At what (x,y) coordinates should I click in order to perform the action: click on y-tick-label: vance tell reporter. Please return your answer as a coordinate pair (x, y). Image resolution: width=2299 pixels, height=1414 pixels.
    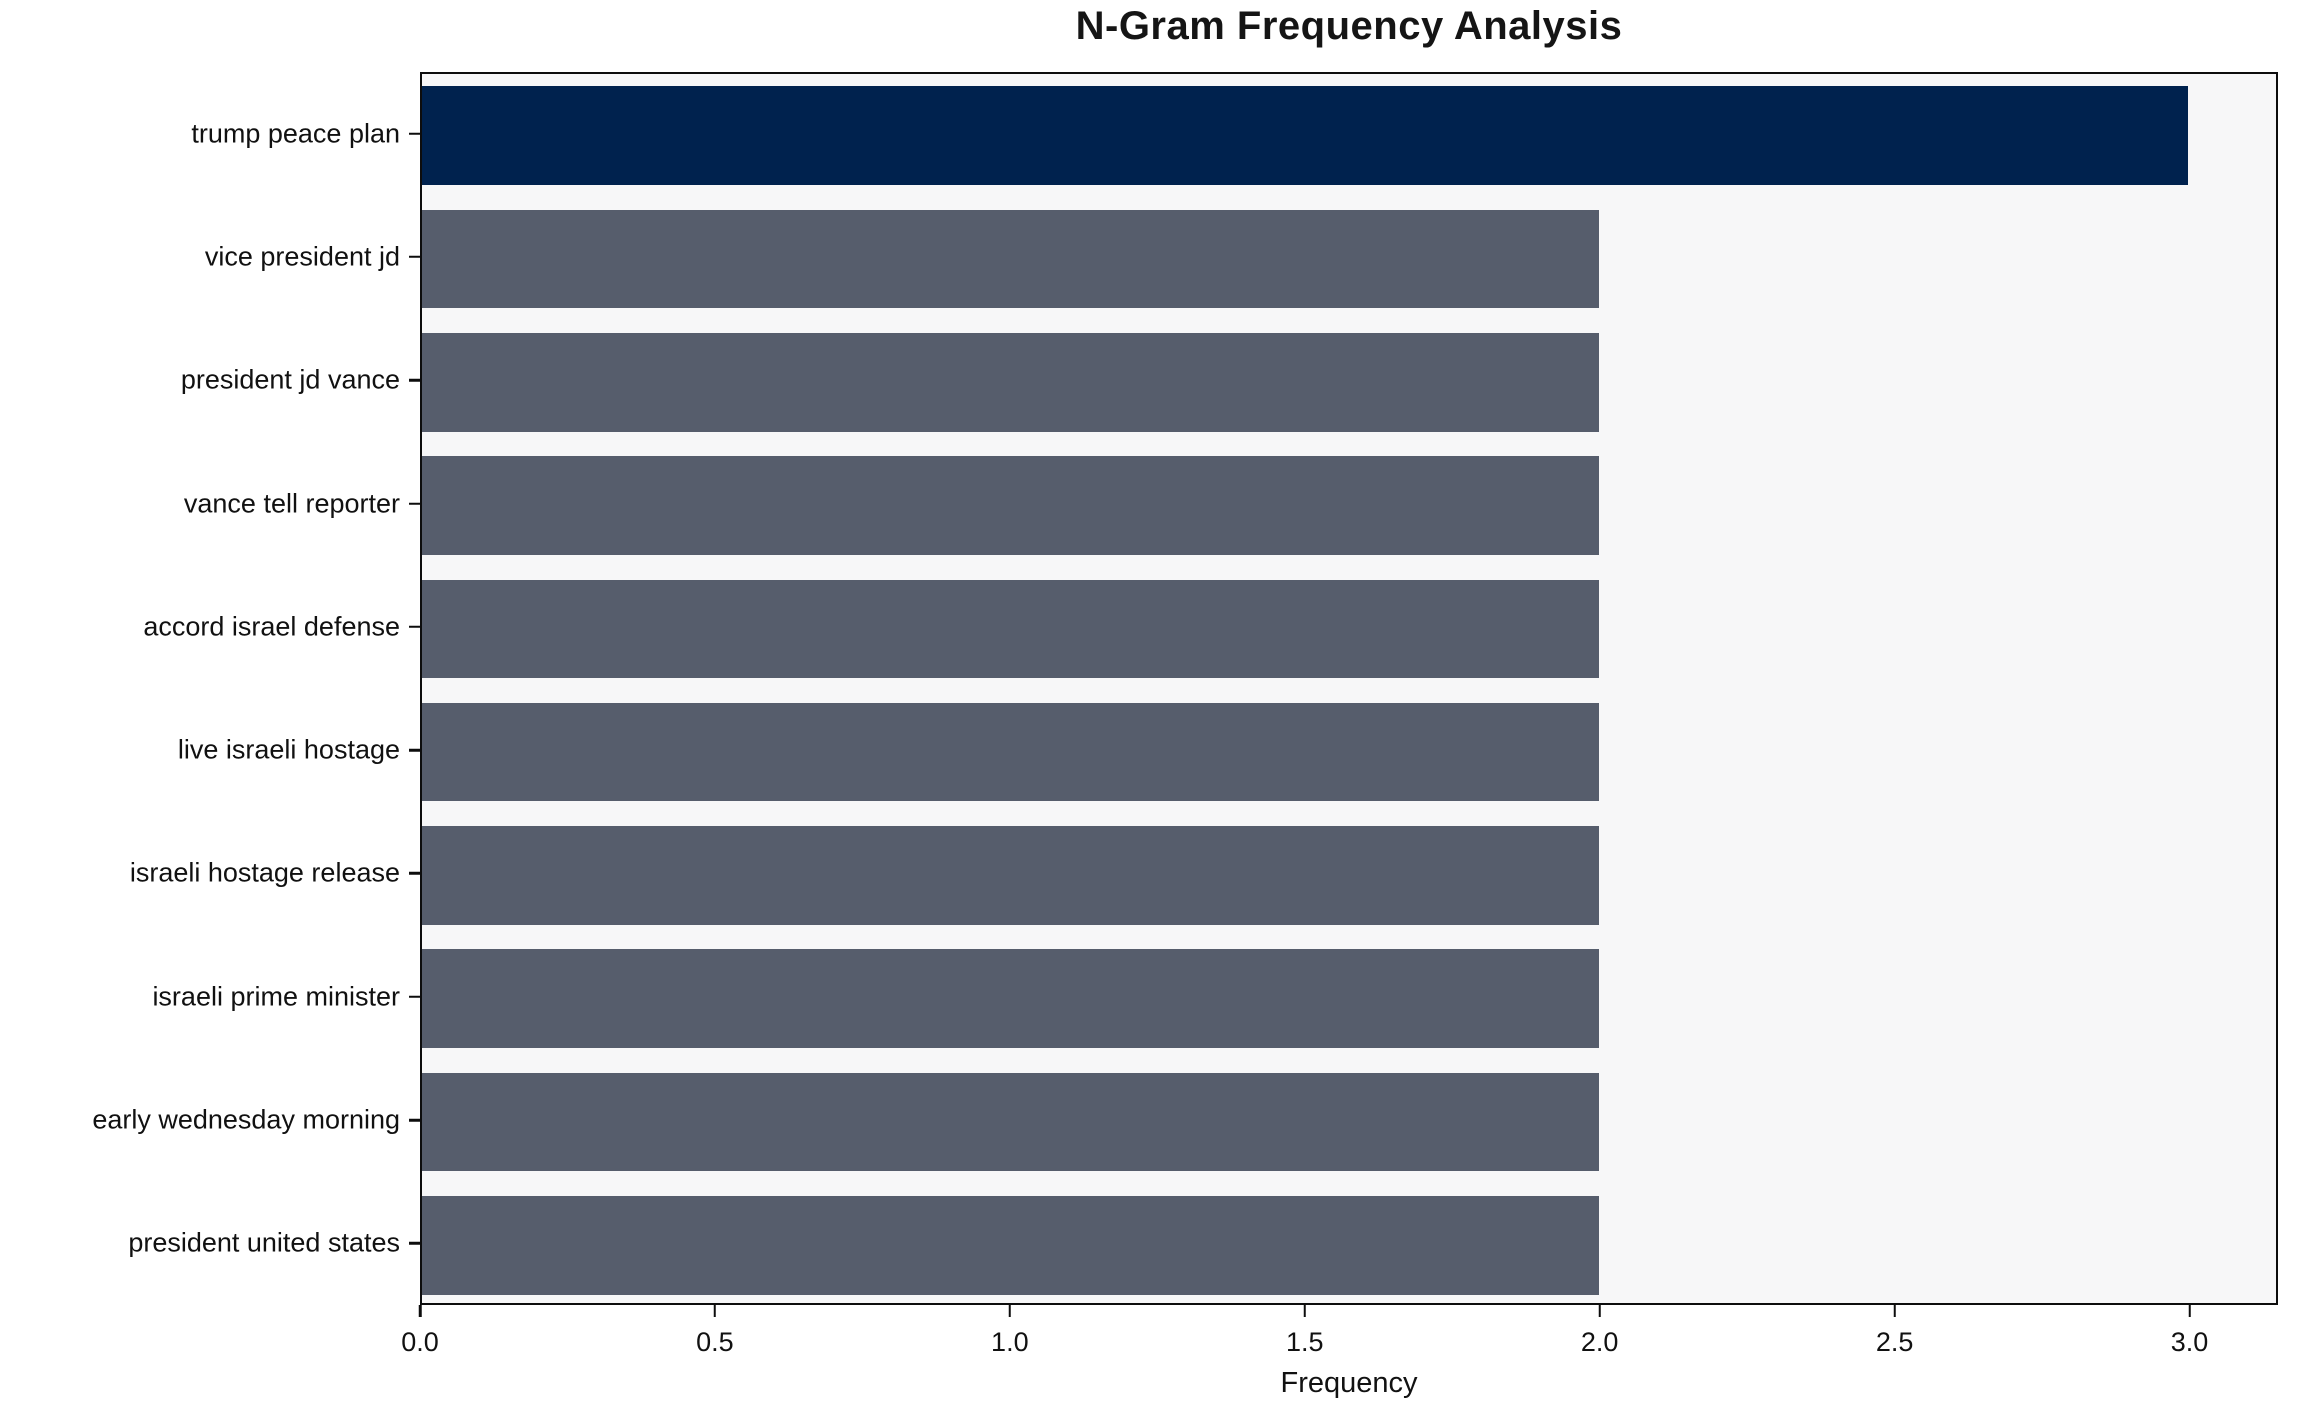
    Looking at the image, I should click on (291, 503).